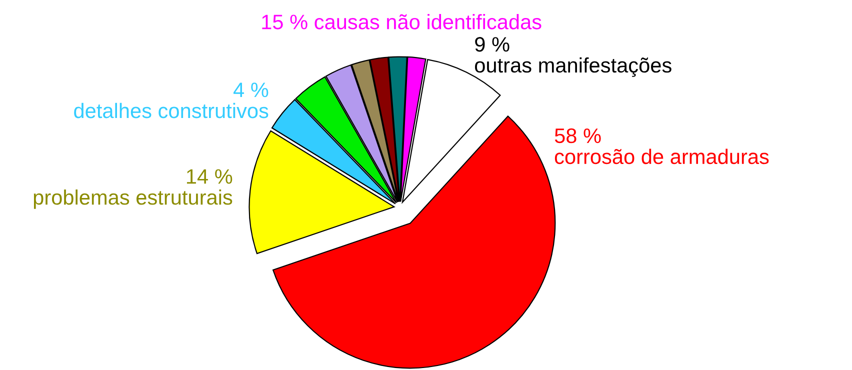 The image size is (852, 370). I want to click on text: 15 % causas não identificadas, so click(402, 22).